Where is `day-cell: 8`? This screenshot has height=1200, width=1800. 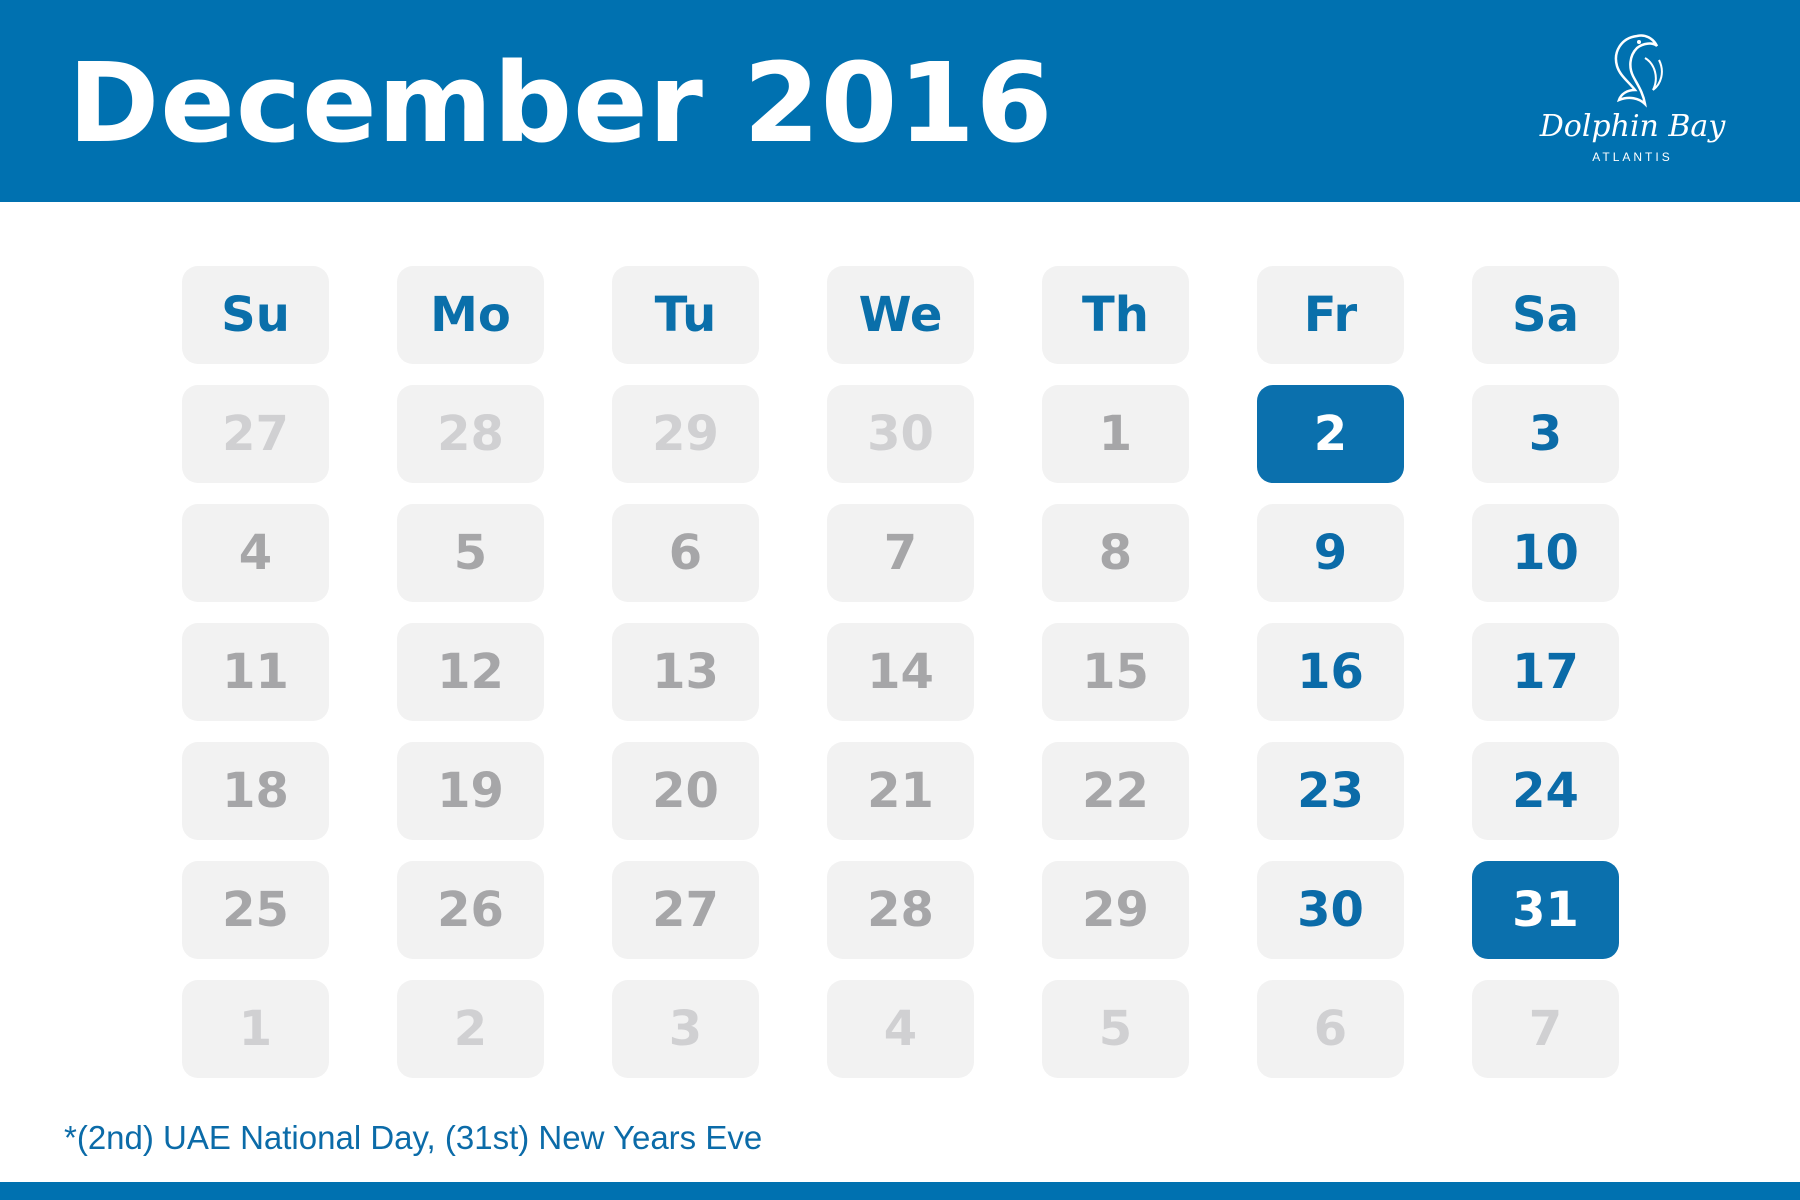
day-cell: 8 is located at coordinates (1115, 553).